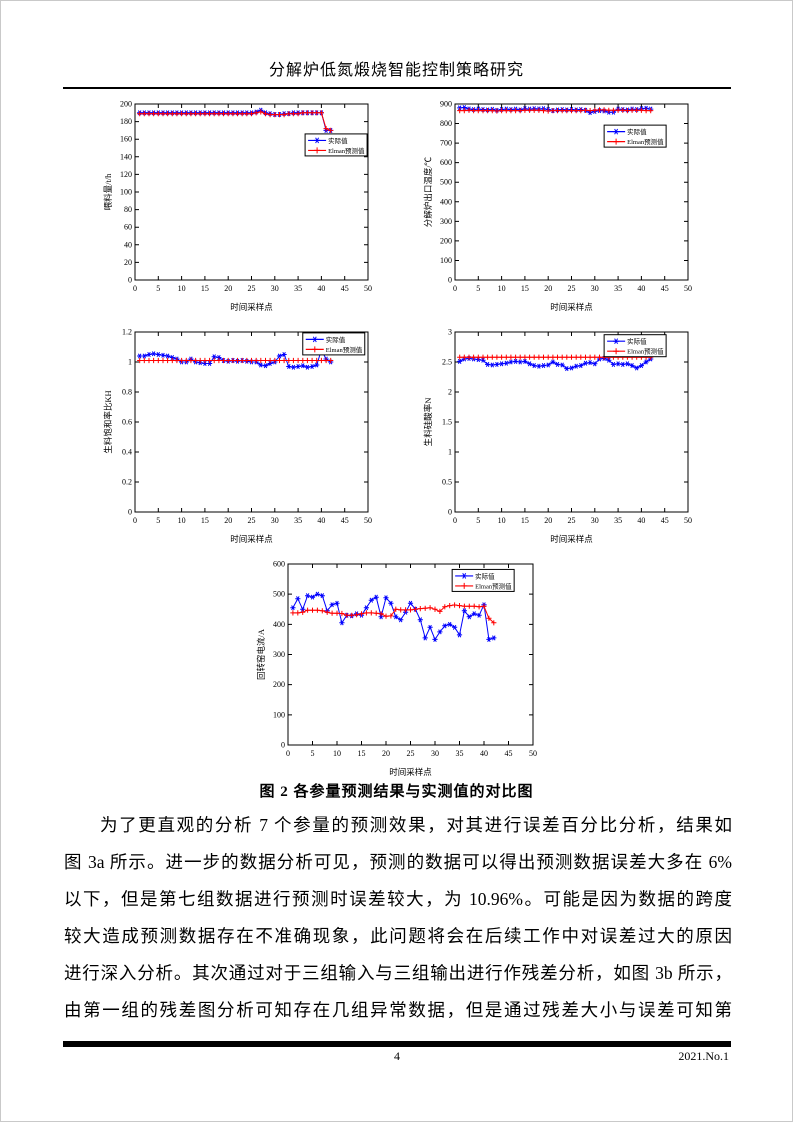 This screenshot has width=793, height=1122. Describe the element at coordinates (128, 227) in the screenshot. I see `svg-text: 60` at that location.